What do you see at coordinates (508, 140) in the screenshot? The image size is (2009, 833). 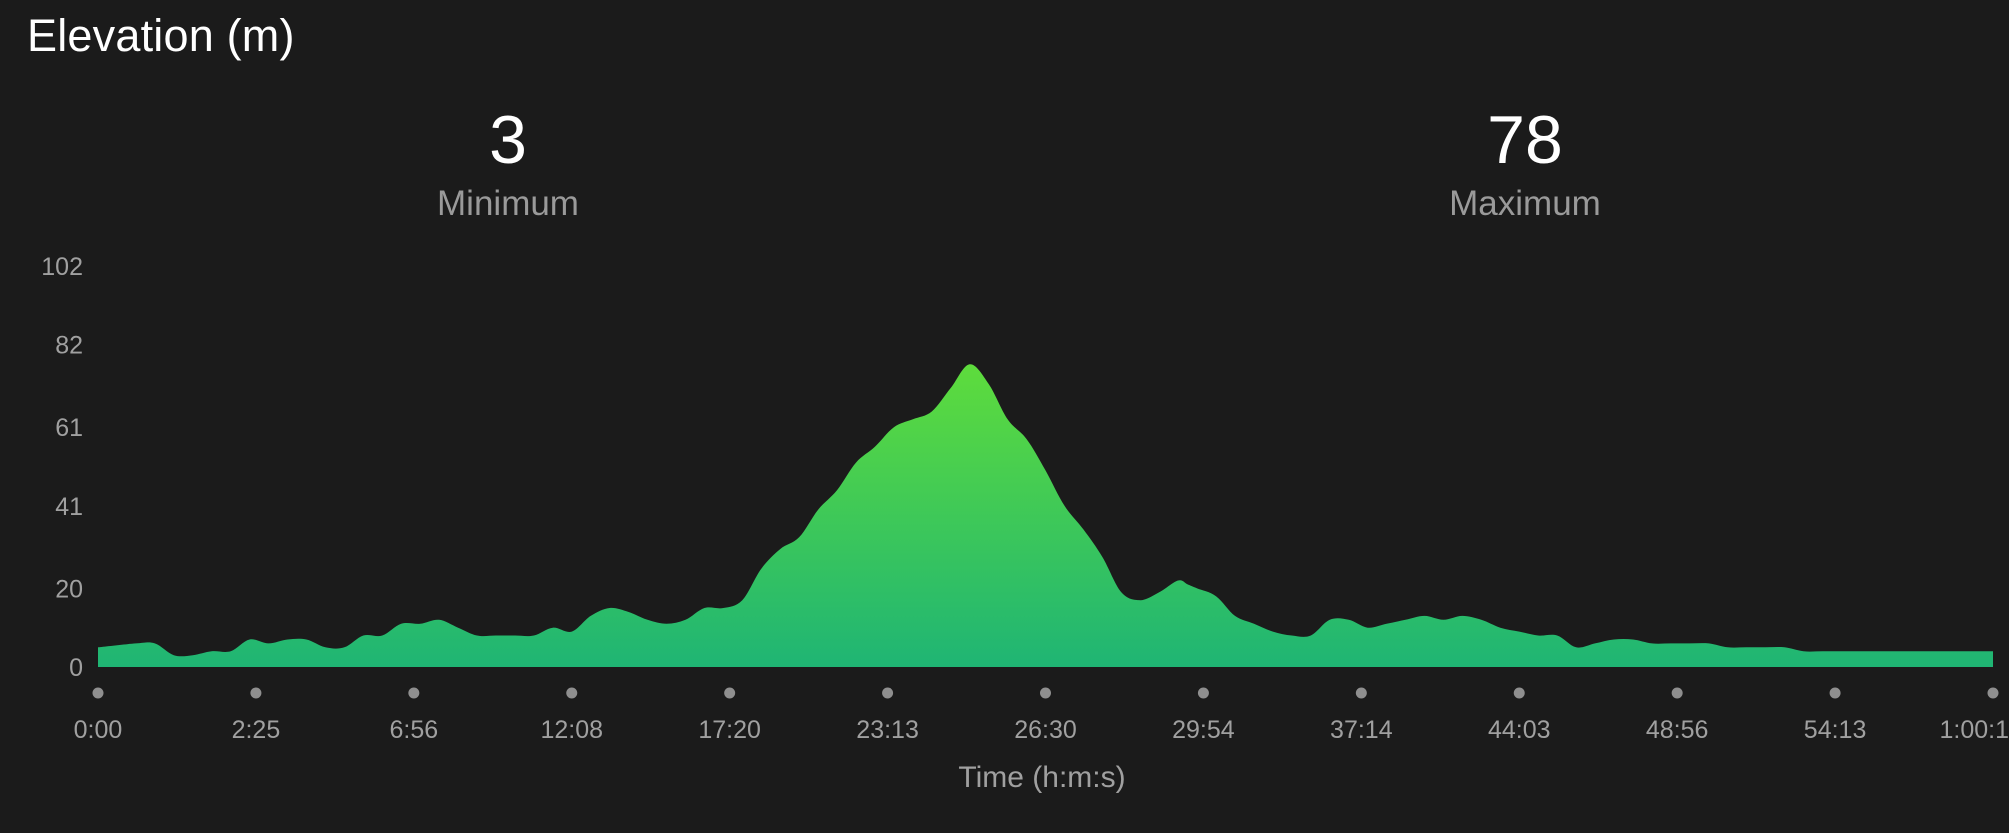 I see `minimum-value: 3` at bounding box center [508, 140].